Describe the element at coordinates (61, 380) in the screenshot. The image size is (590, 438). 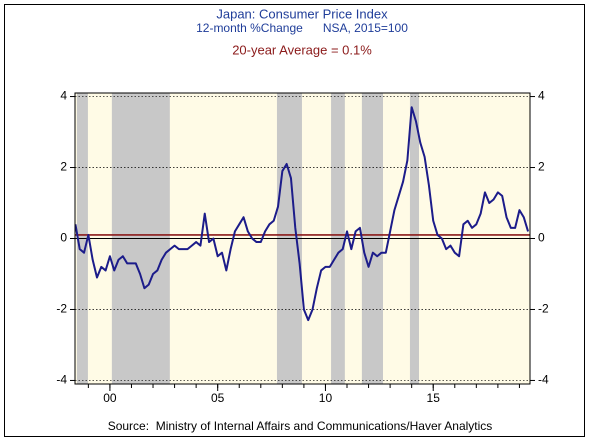
I see `y-tick-label: -4` at that location.